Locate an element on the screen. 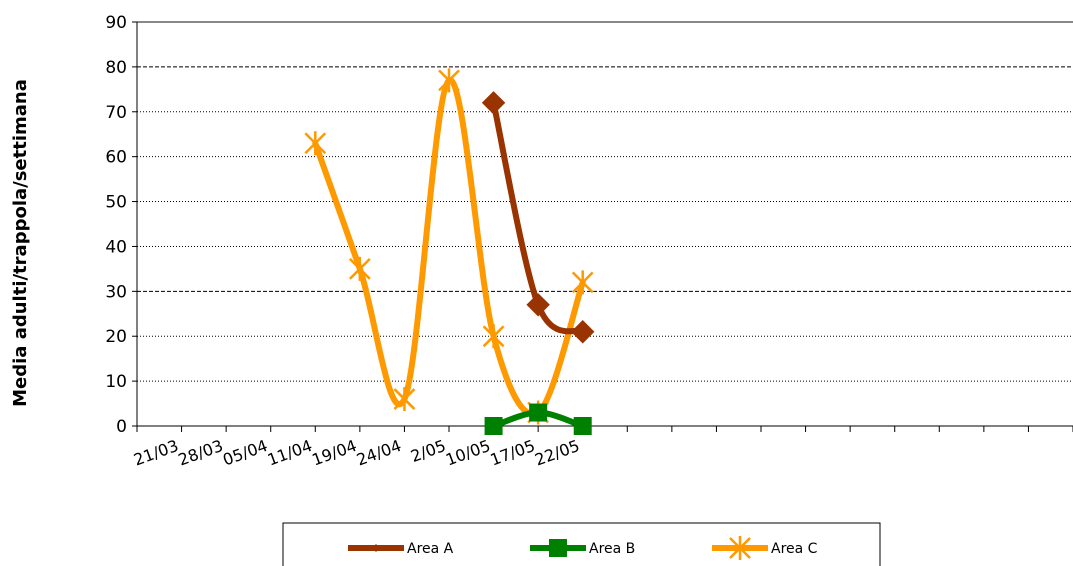 The height and width of the screenshot is (566, 1073). legend-item-area-a: Area A is located at coordinates (401, 549).